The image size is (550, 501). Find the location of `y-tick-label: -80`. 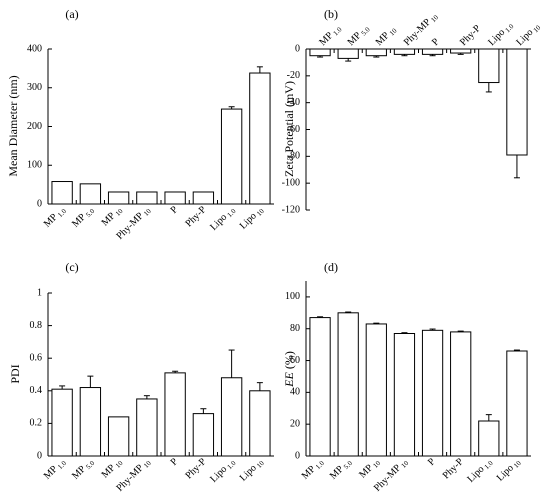

y-tick-label: -80 is located at coordinates (293, 156).